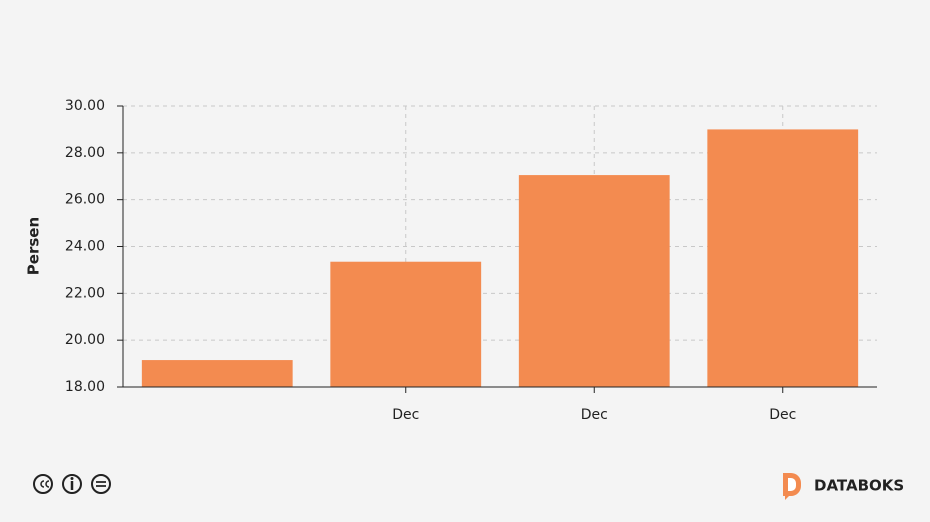 The height and width of the screenshot is (522, 930). Describe the element at coordinates (85, 200) in the screenshot. I see `y-tick-label: 26.00` at that location.